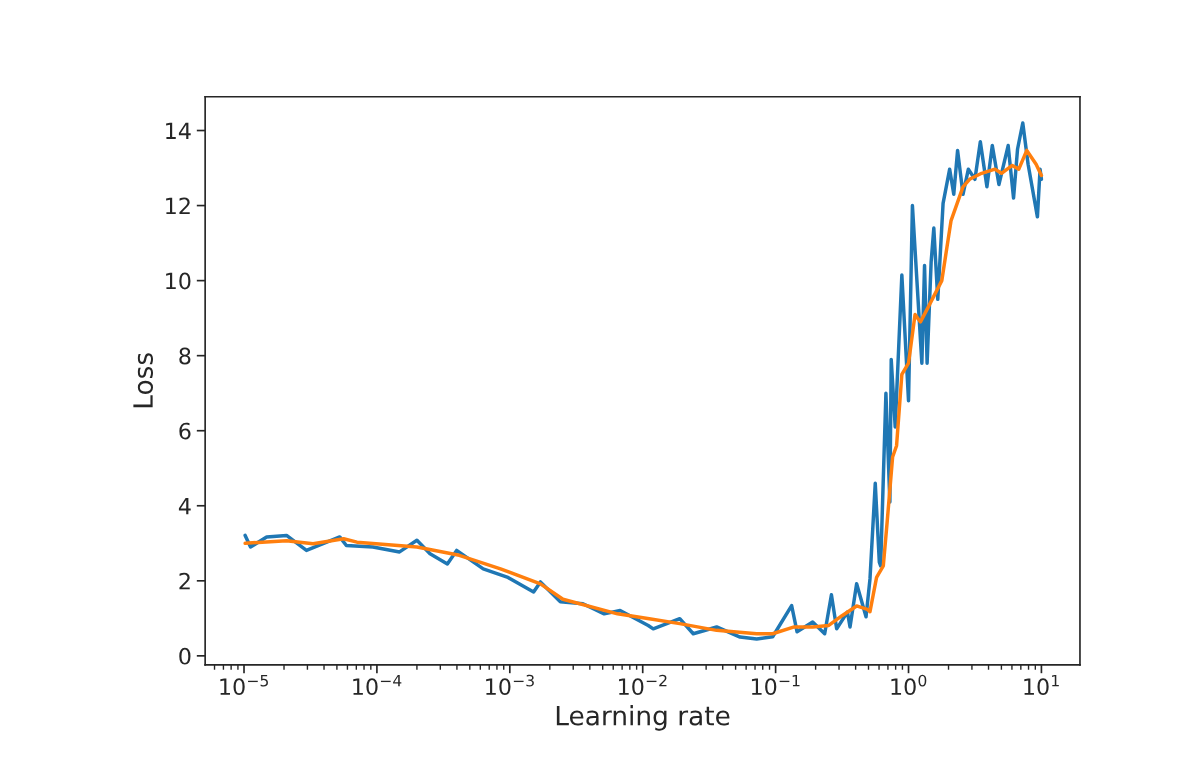 The image size is (1179, 774). Describe the element at coordinates (185, 431) in the screenshot. I see `y-tick-label: 6` at that location.